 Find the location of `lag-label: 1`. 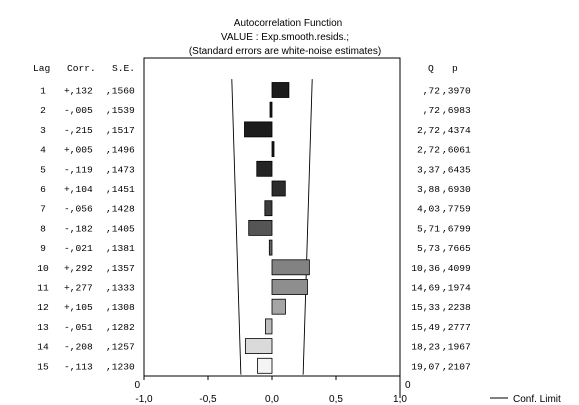

lag-label: 1 is located at coordinates (43, 91).